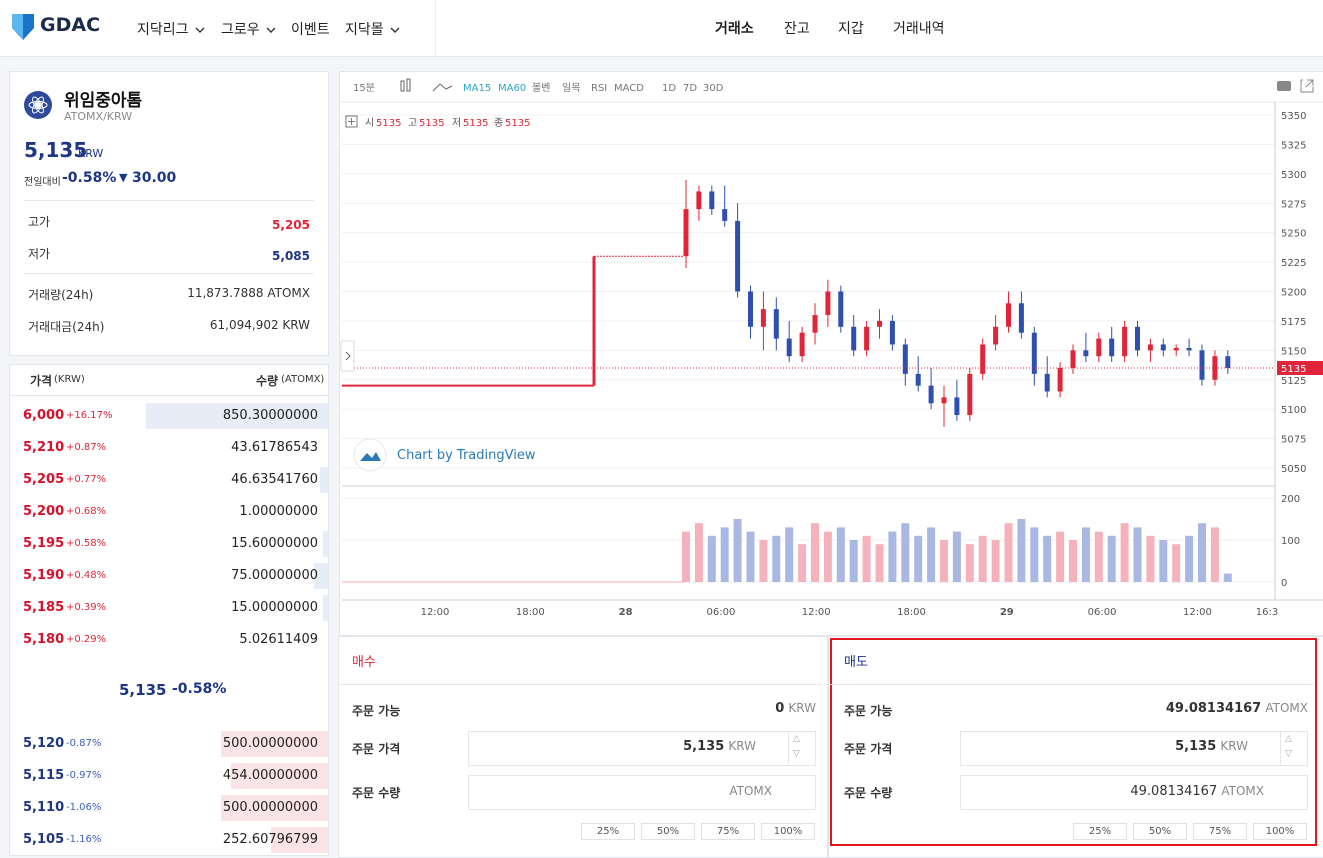 The width and height of the screenshot is (1323, 858). Describe the element at coordinates (274, 543) in the screenshot. I see `ob-qty: 15.60000000` at that location.